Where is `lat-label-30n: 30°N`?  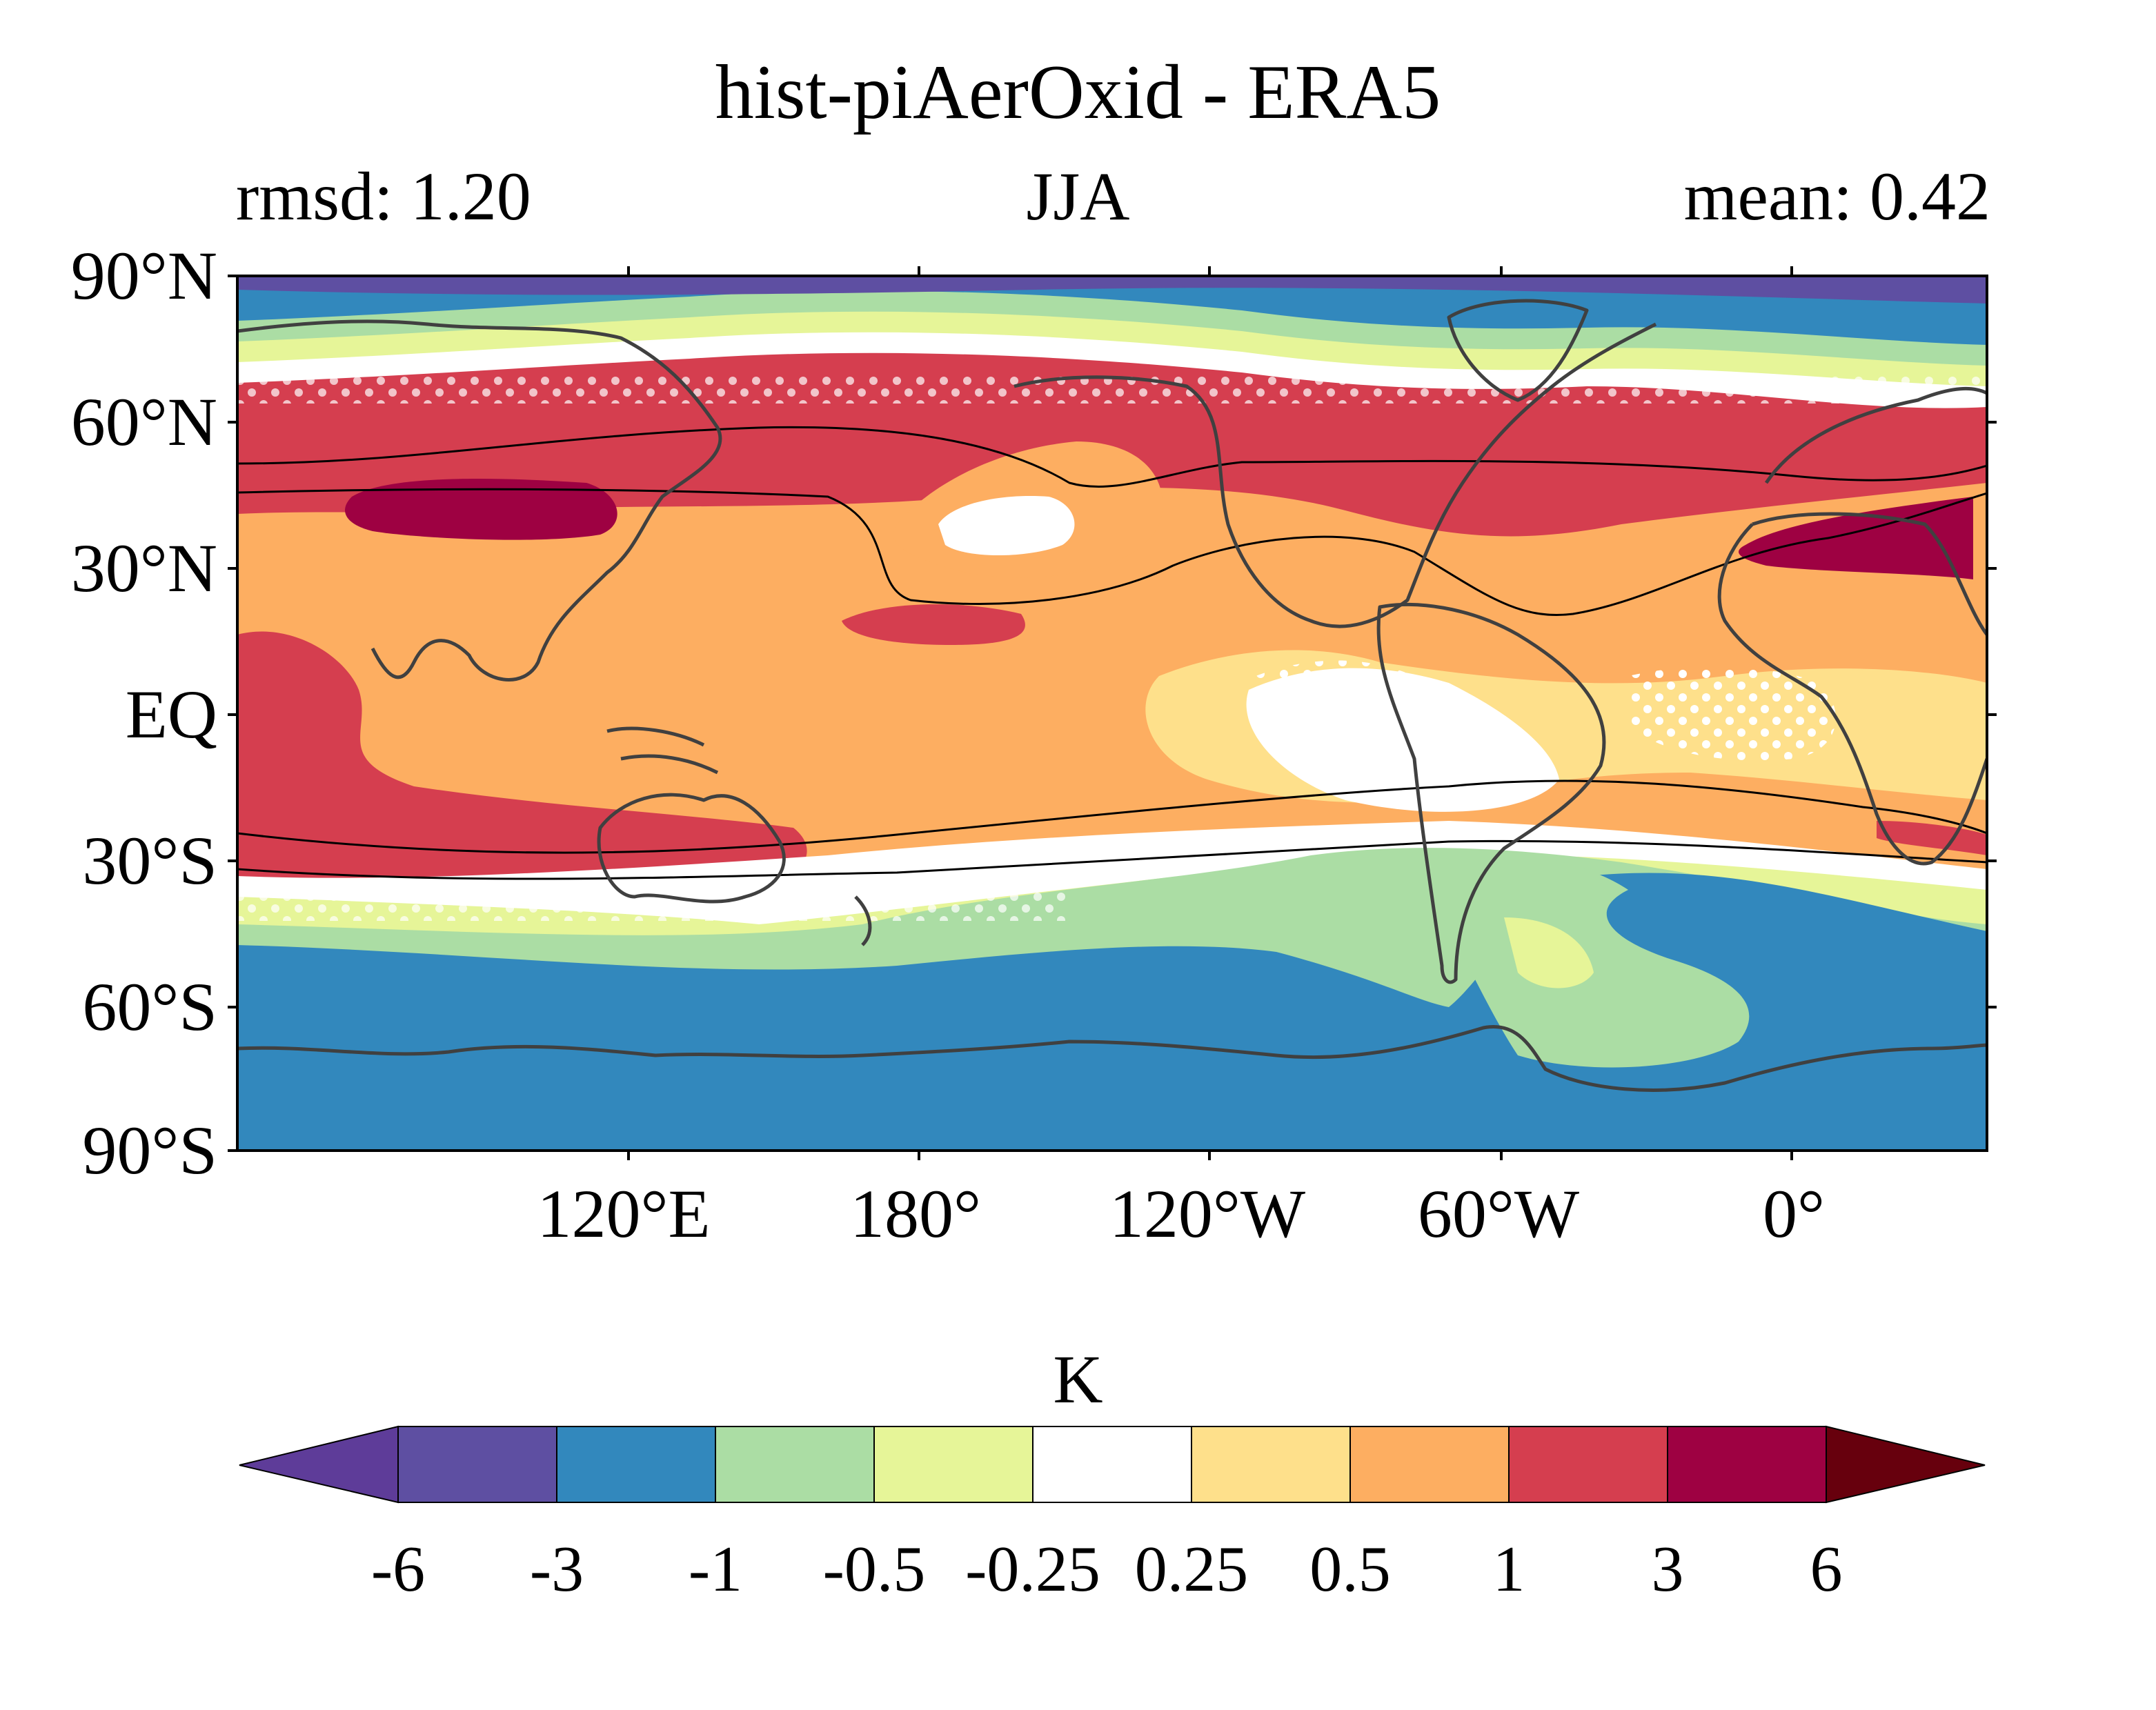
lat-label-30n: 30°N is located at coordinates (143, 568).